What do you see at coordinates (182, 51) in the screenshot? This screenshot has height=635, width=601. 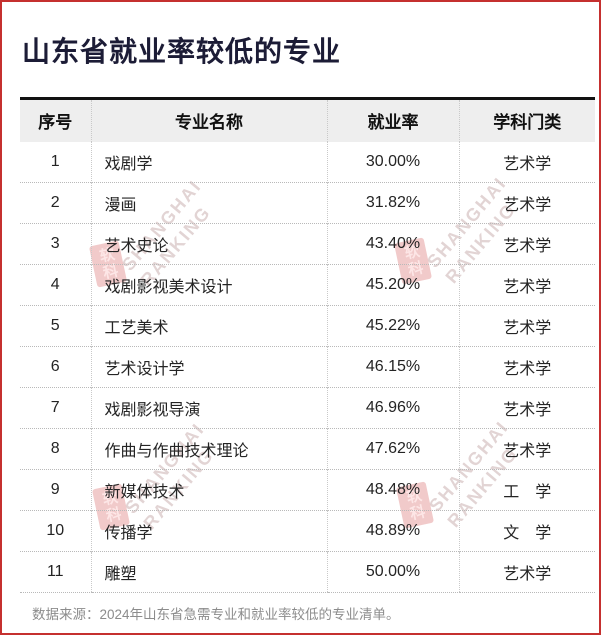 I see `page-title: 山东省就业率较低的专业` at bounding box center [182, 51].